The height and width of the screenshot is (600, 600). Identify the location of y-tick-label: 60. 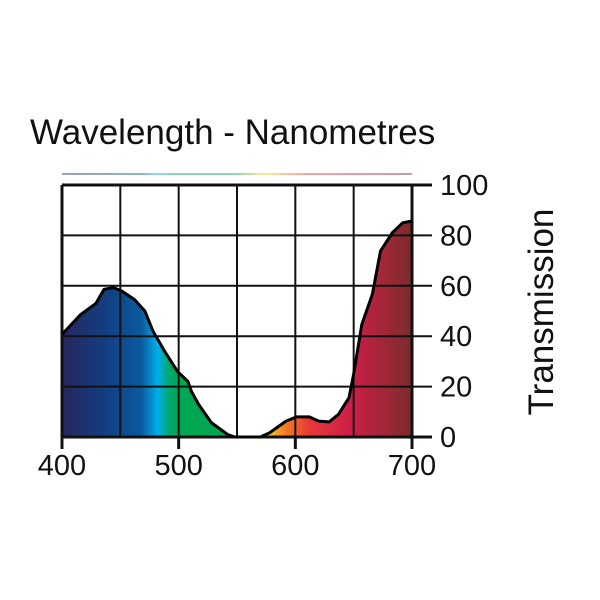
(456, 287).